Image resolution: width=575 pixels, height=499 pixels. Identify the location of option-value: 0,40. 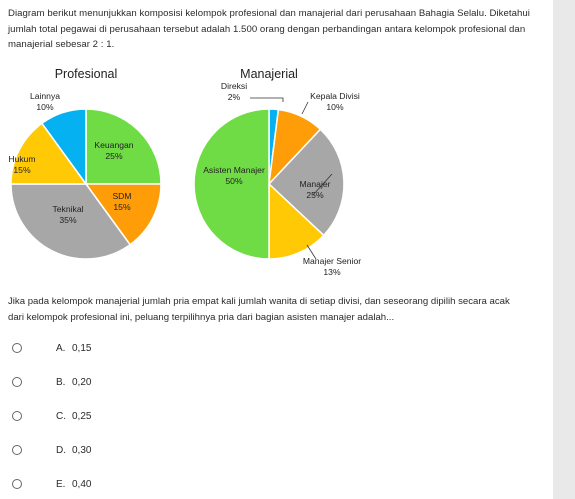
(82, 484).